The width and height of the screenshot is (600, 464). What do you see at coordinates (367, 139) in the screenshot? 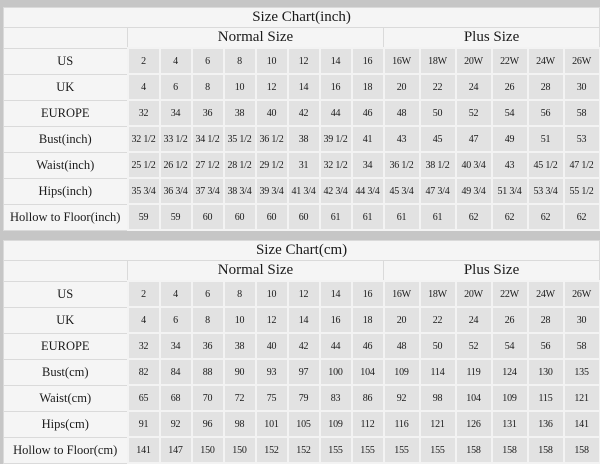
I see `size-cell: 41` at bounding box center [367, 139].